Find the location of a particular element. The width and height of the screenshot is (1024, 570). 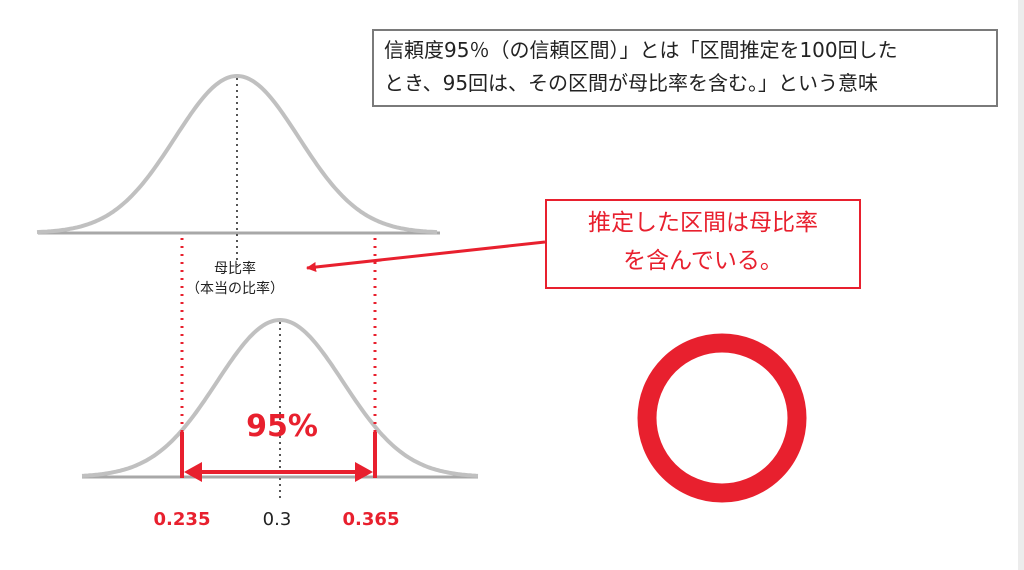

confidence-interval is located at coordinates (278, 360).